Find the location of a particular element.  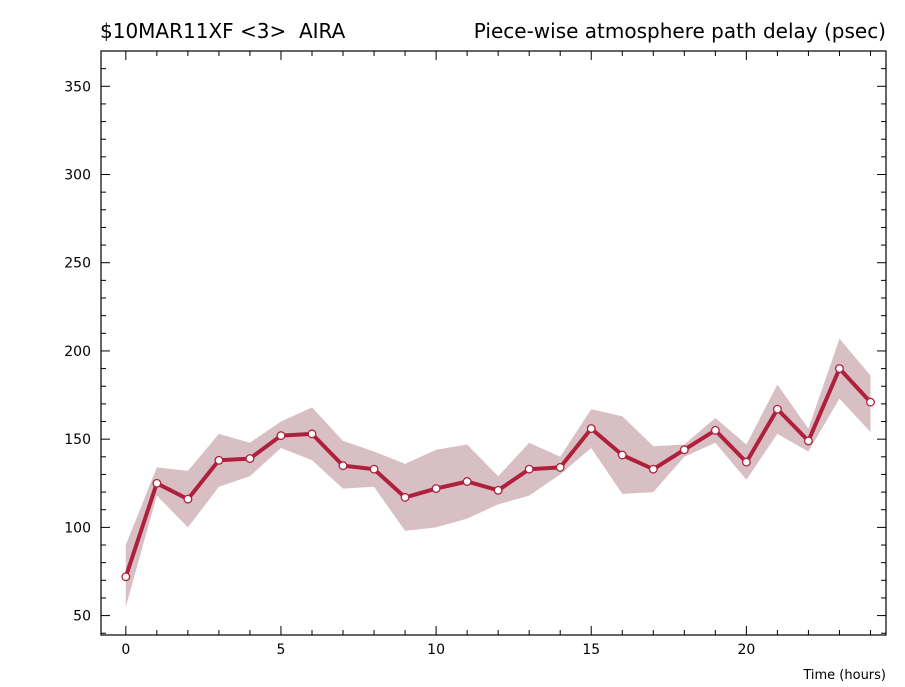

y-tick-label: 200 is located at coordinates (77, 352).